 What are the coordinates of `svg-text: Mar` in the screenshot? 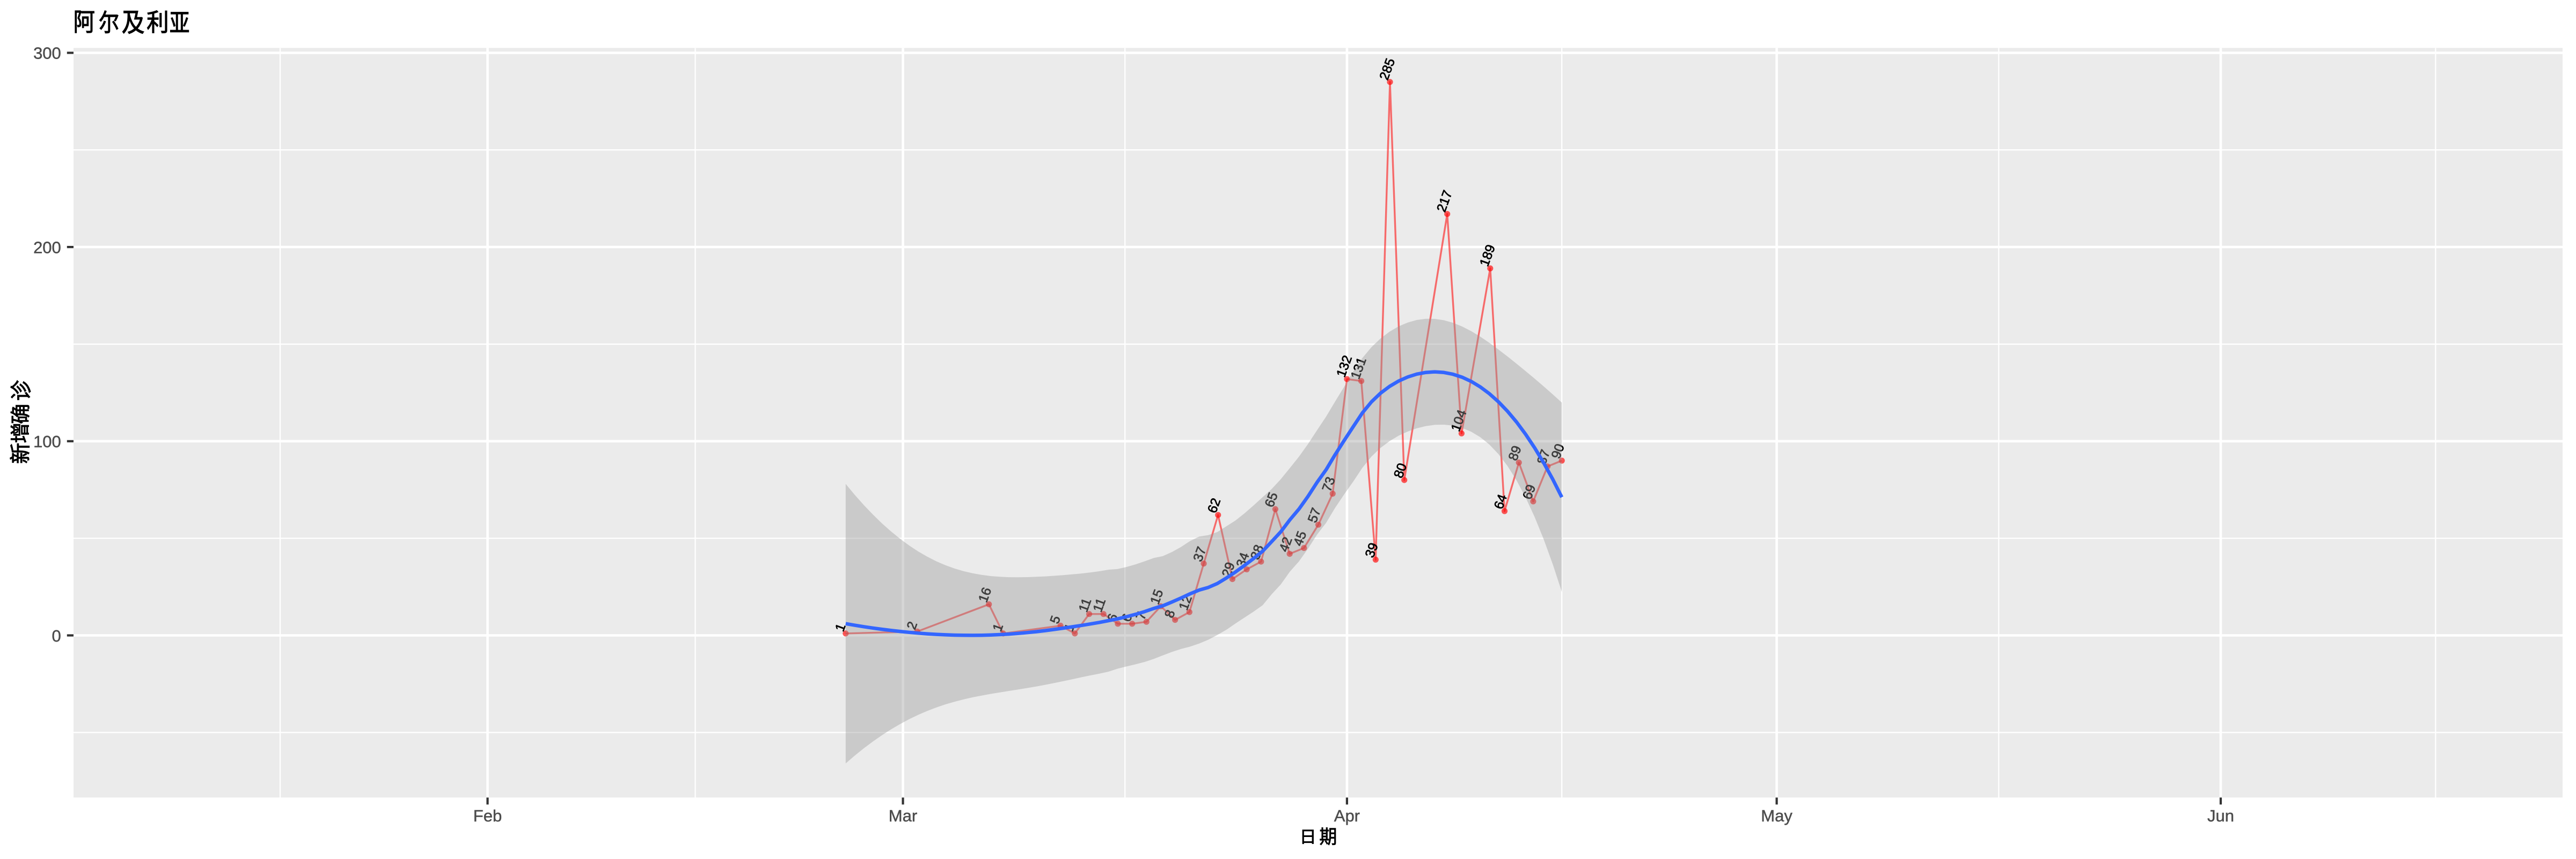 It's located at (903, 815).